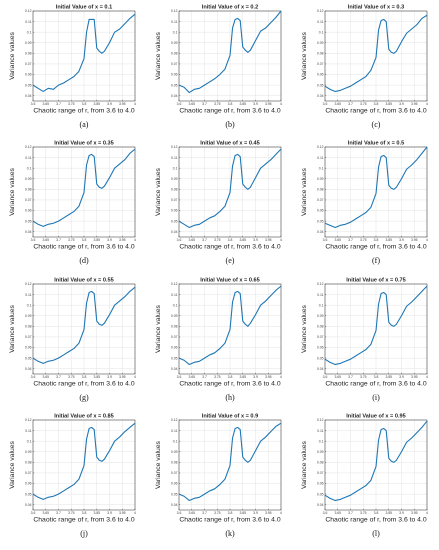 The height and width of the screenshot is (550, 439). Describe the element at coordinates (376, 8) in the screenshot. I see `chart-title: Initial Value of x = 0.3` at that location.